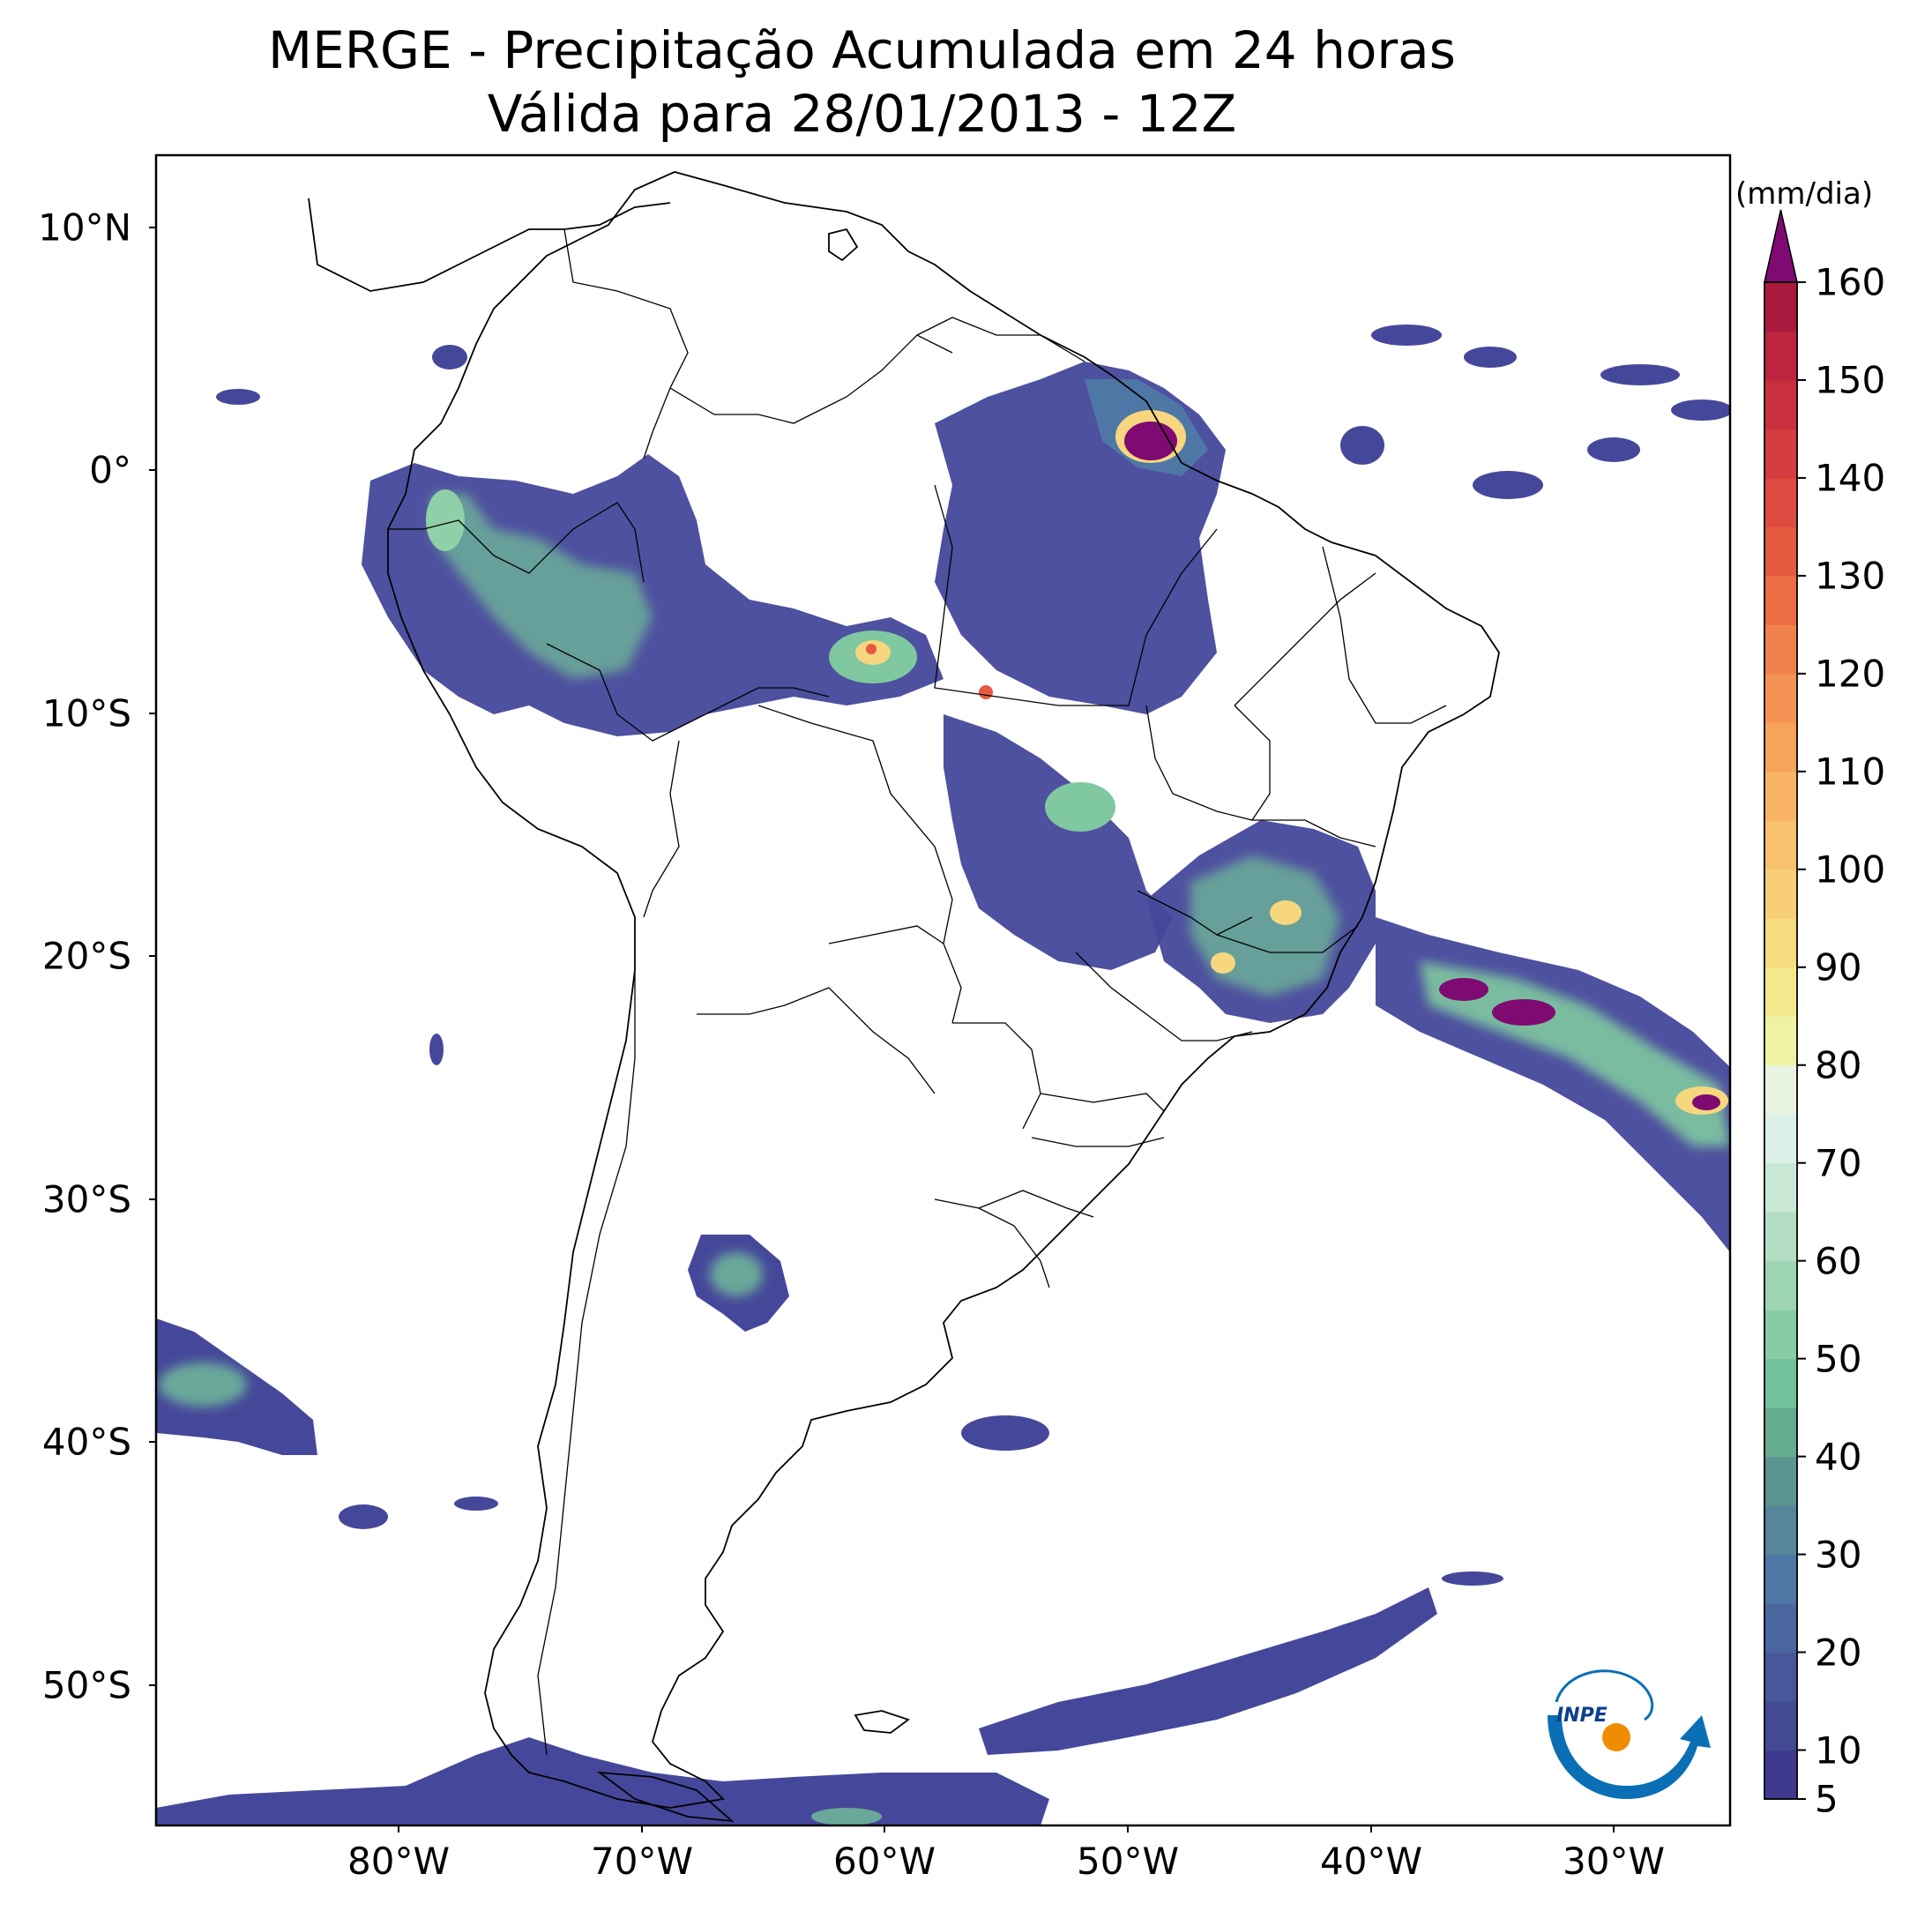 The height and width of the screenshot is (1911, 1932). Describe the element at coordinates (1838, 1457) in the screenshot. I see `colorbar-tick-label: 40` at that location.